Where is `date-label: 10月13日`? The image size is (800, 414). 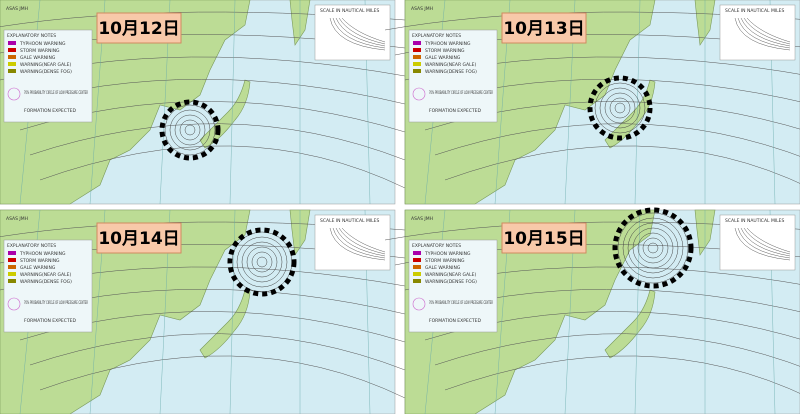 date-label: 10月13日 is located at coordinates (543, 29).